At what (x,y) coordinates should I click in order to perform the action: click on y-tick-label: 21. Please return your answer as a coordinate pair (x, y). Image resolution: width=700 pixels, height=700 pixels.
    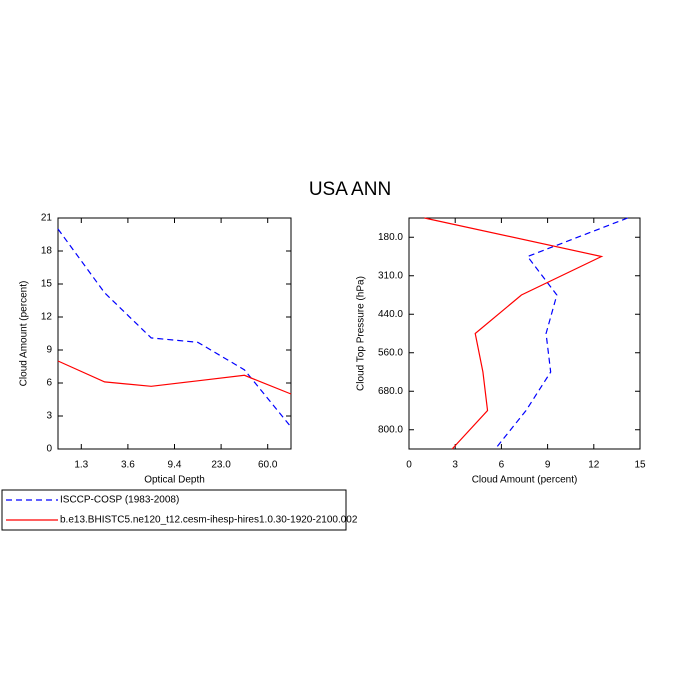
    Looking at the image, I should click on (47, 218).